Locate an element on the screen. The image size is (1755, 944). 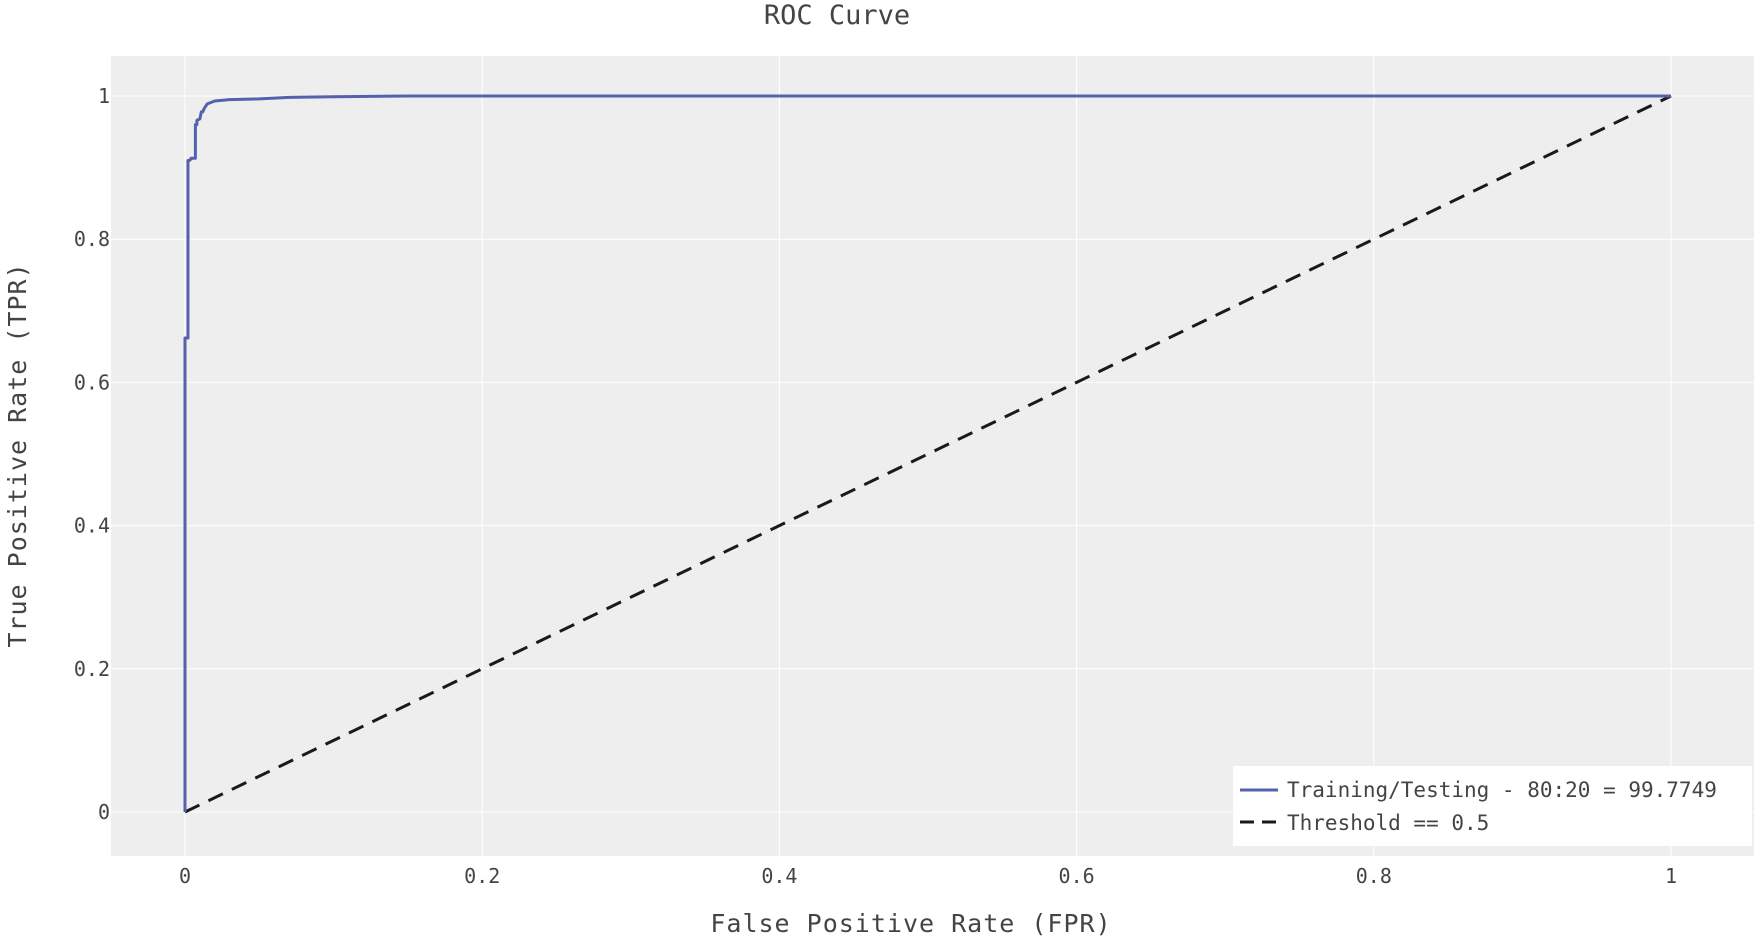
x-tick-label: 0.2 is located at coordinates (482, 876).